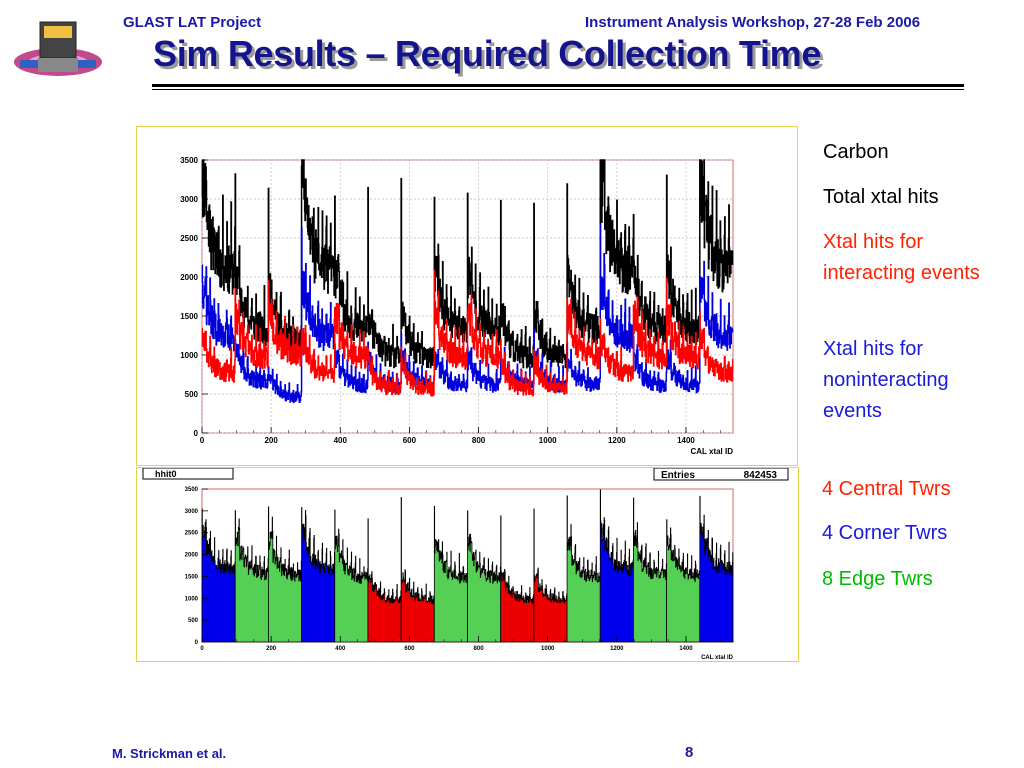  What do you see at coordinates (202, 649) in the screenshot?
I see `bottom-xtick-label-0: 0` at bounding box center [202, 649].